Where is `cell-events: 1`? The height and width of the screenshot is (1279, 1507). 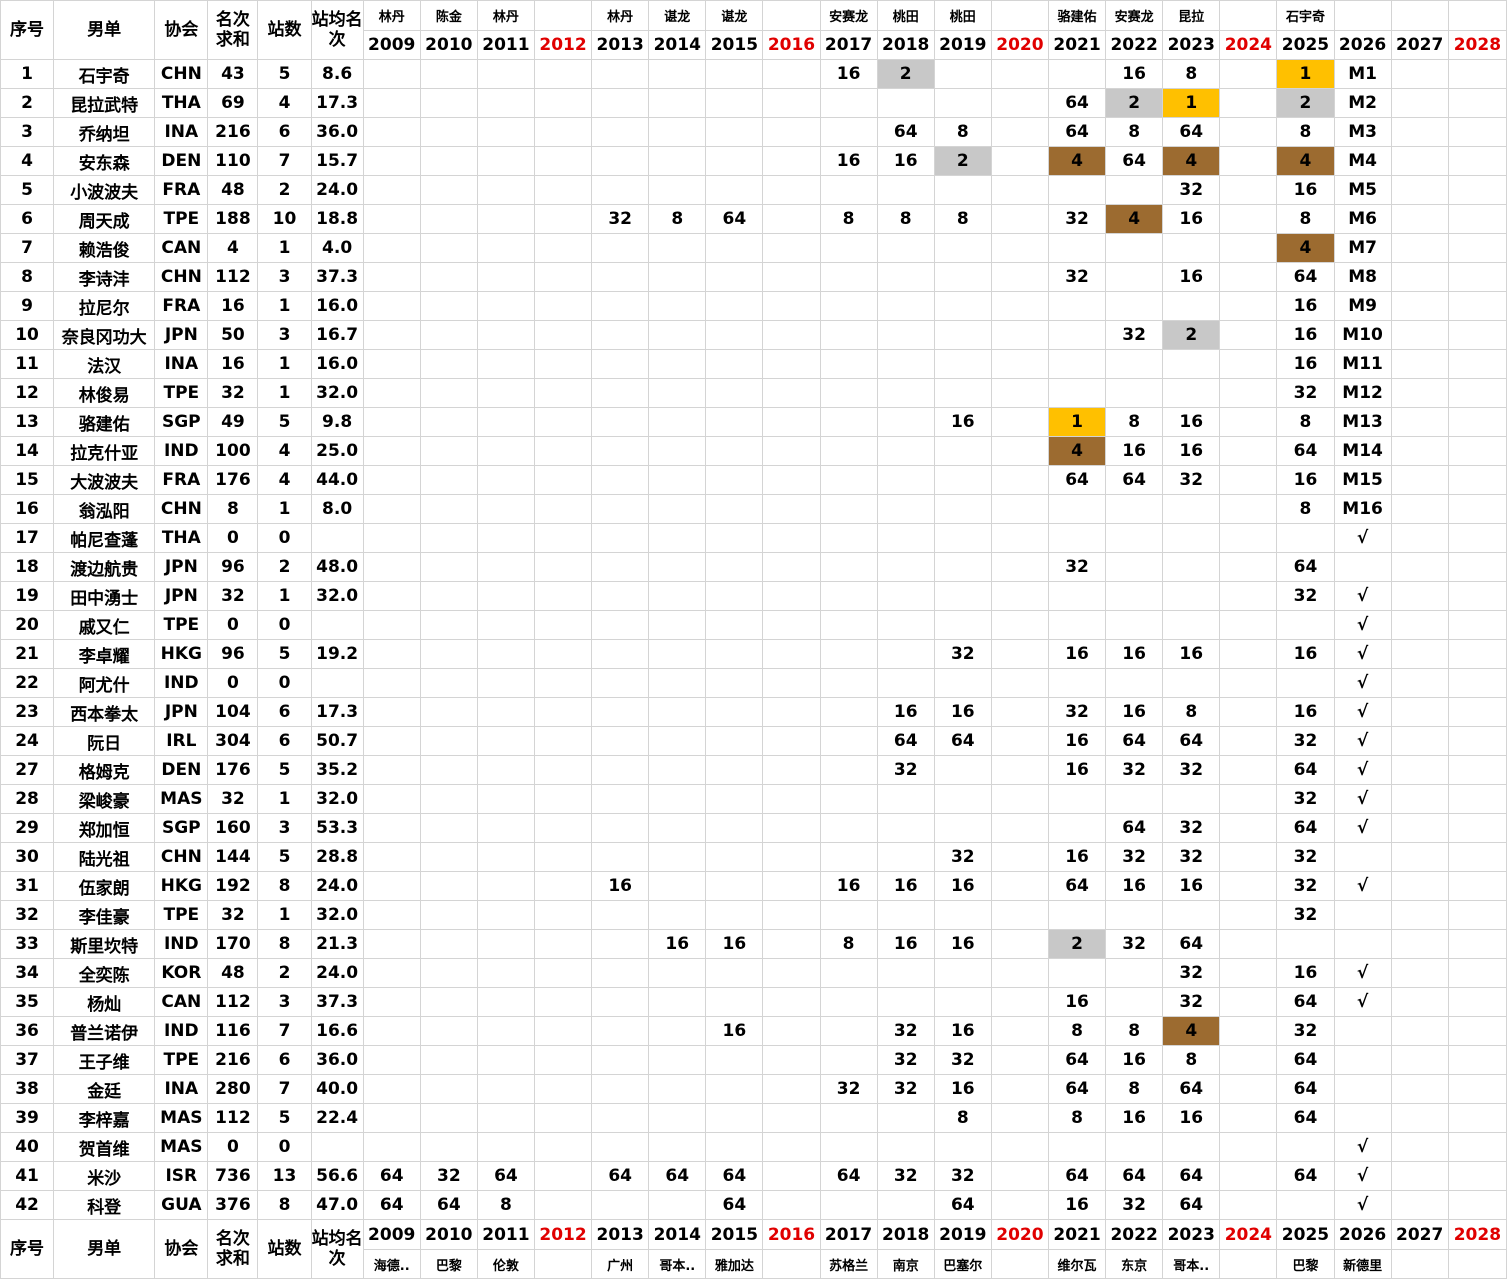
cell-events: 1 is located at coordinates (284, 393).